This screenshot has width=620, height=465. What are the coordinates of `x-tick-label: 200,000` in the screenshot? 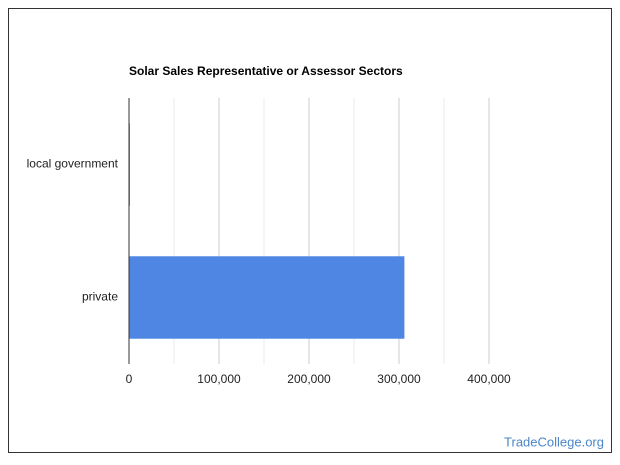 It's located at (309, 379).